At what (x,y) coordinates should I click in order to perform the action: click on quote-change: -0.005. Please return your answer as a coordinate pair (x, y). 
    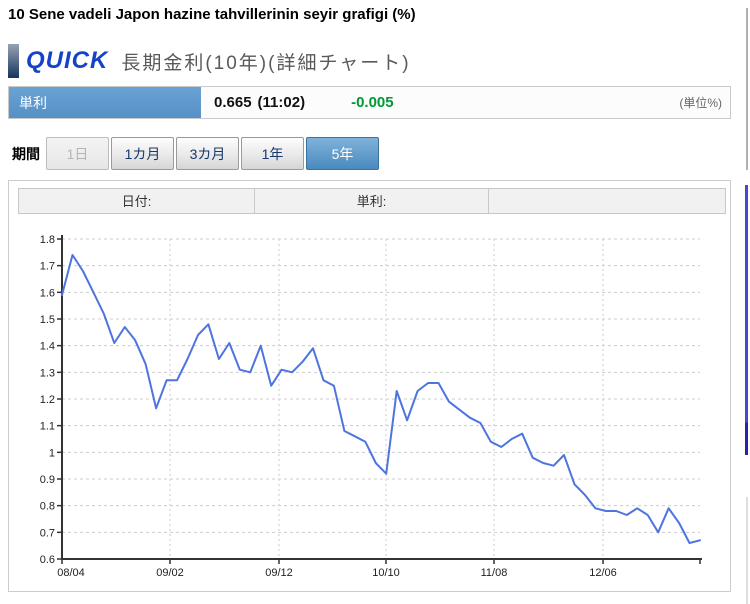
    Looking at the image, I should click on (372, 102).